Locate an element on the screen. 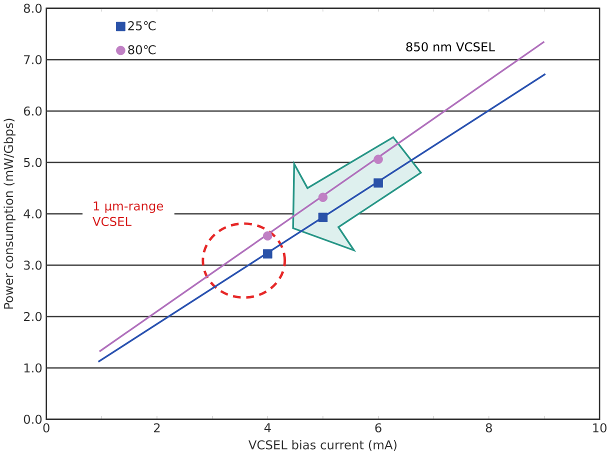 This screenshot has height=455, width=611. x-tick-label: 4 is located at coordinates (267, 427).